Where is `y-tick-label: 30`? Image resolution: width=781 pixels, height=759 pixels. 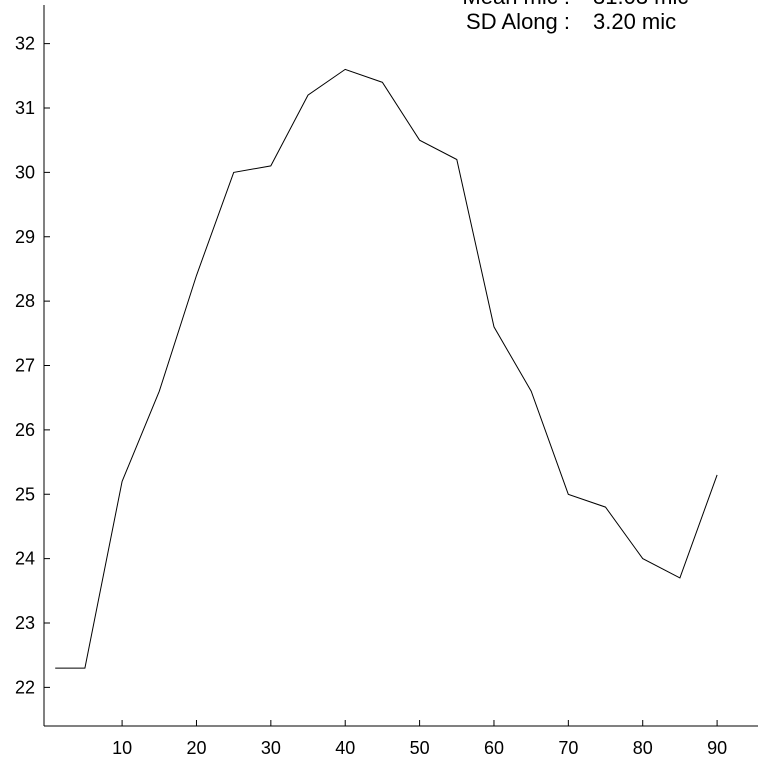
y-tick-label: 30 is located at coordinates (25, 172).